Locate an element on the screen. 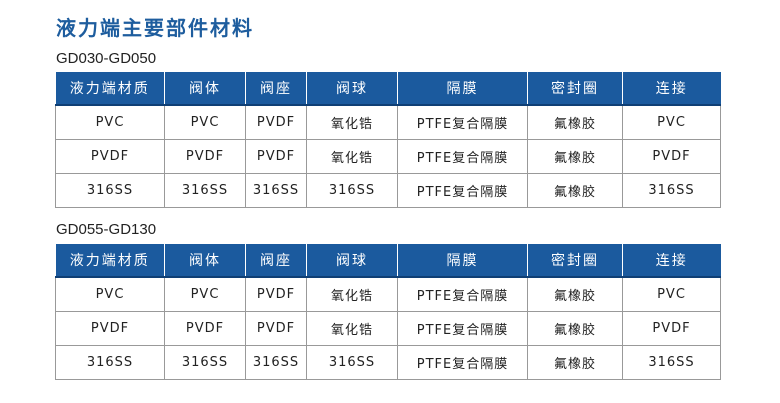 The height and width of the screenshot is (403, 780). table-model-label: GD030-GD050 is located at coordinates (106, 58).